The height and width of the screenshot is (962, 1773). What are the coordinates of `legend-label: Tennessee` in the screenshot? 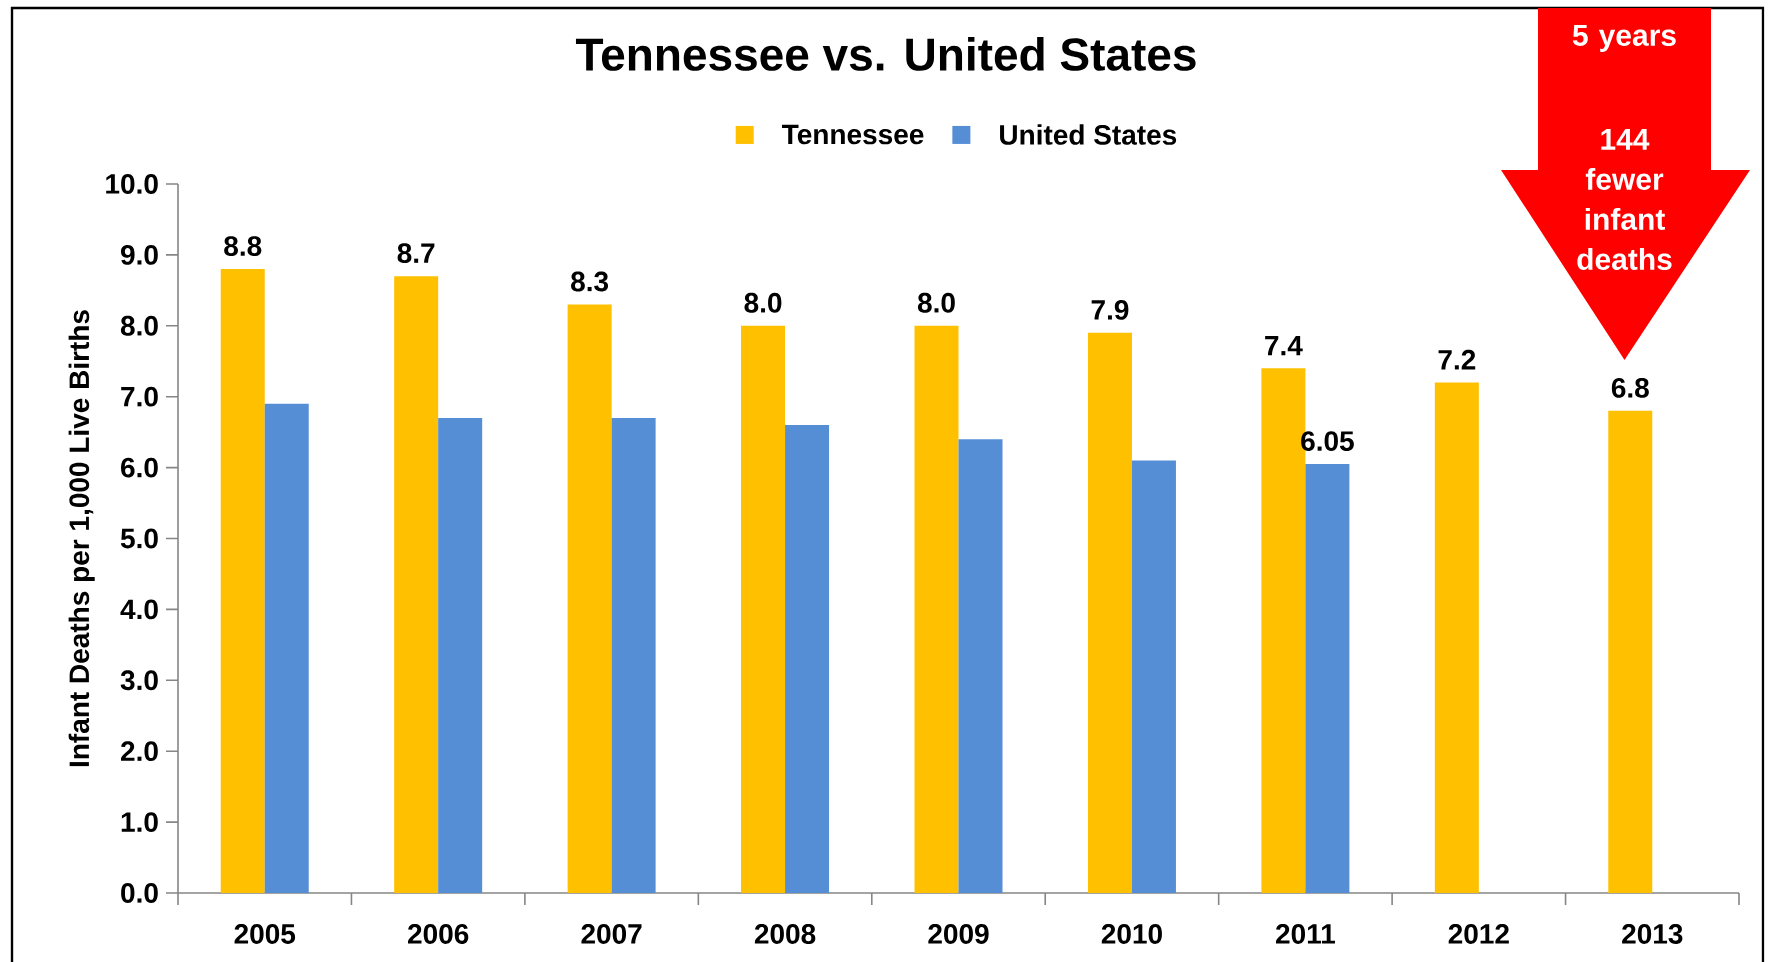 It's located at (853, 134).